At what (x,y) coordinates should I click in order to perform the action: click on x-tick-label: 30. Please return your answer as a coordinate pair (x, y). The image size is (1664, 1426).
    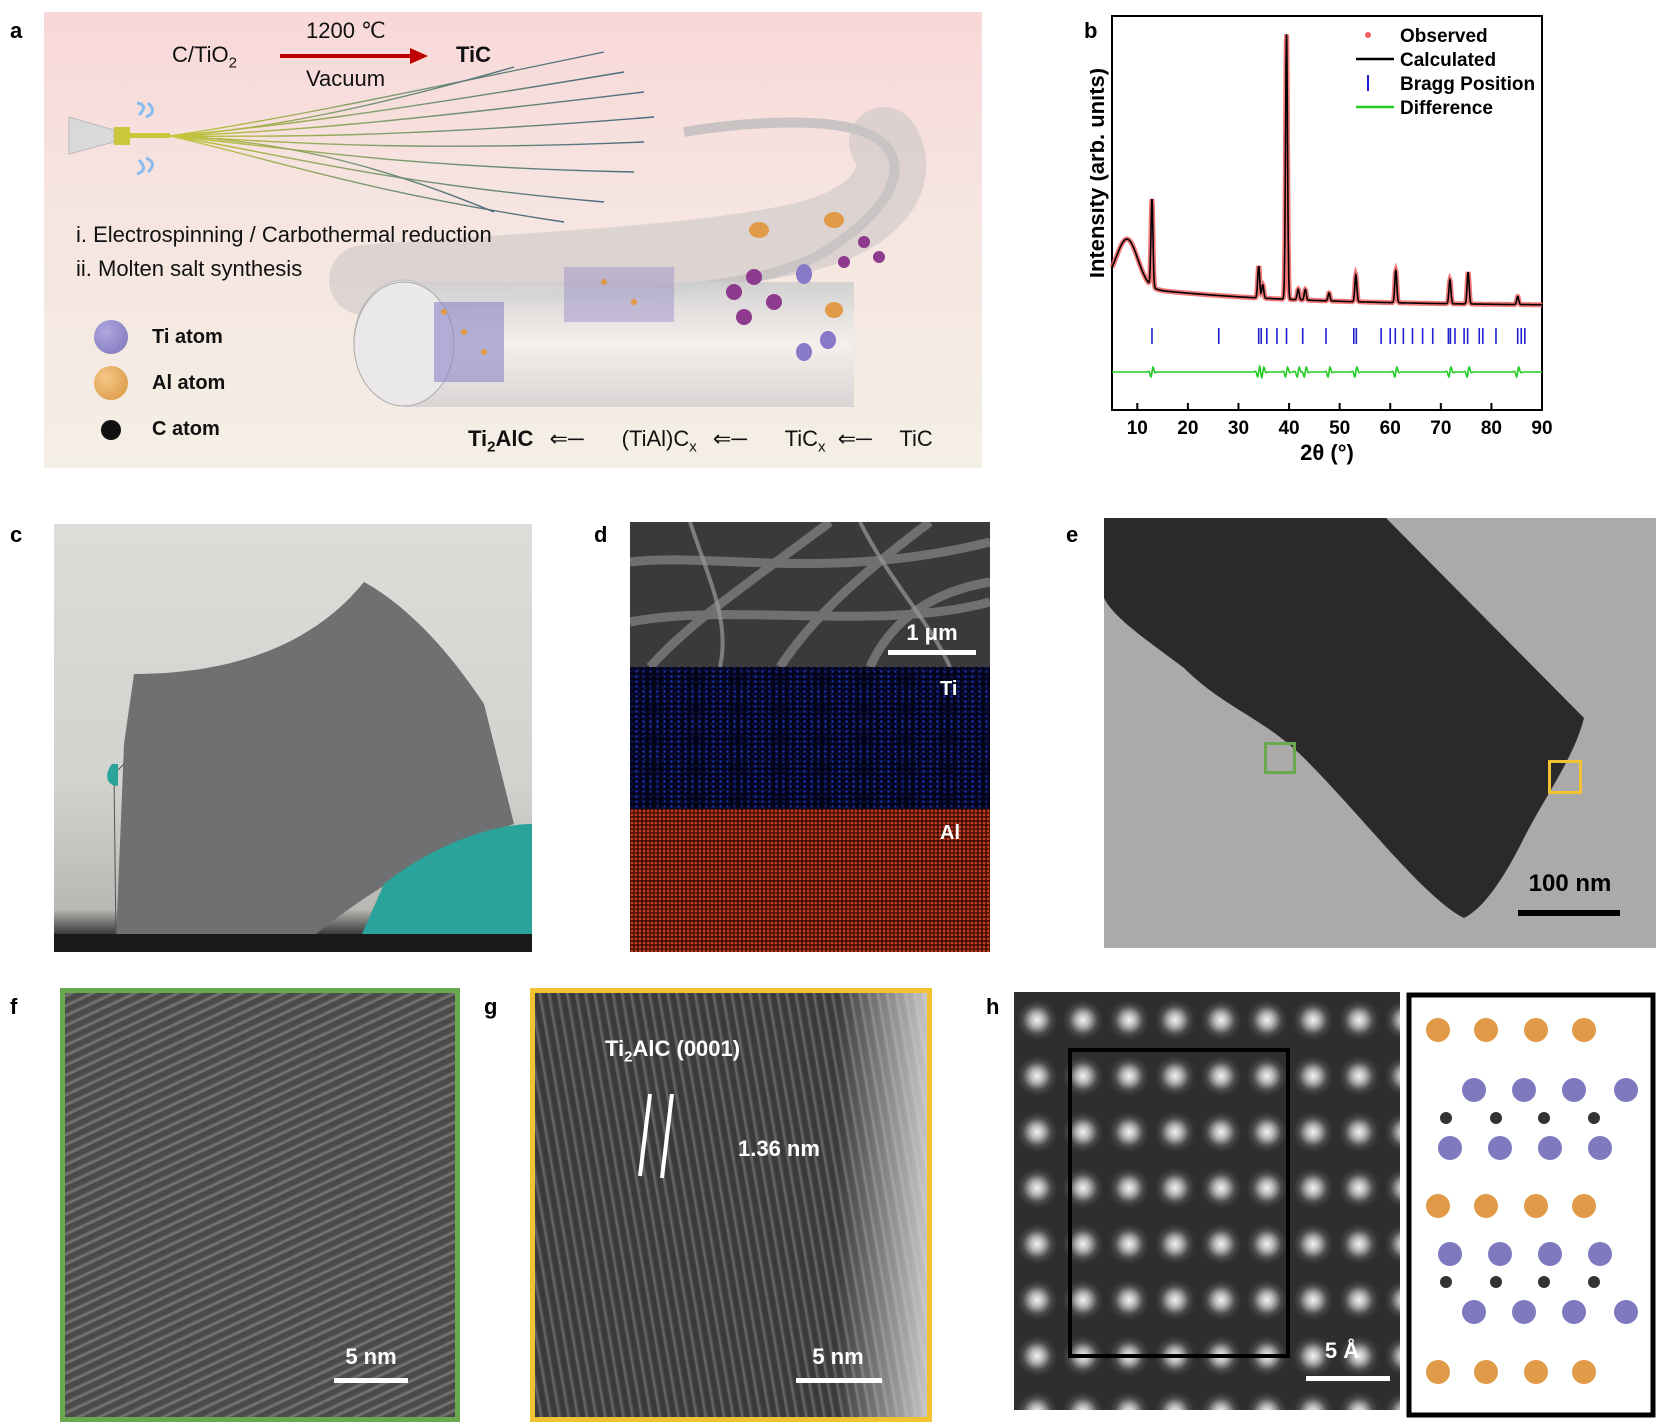
    Looking at the image, I should click on (1238, 428).